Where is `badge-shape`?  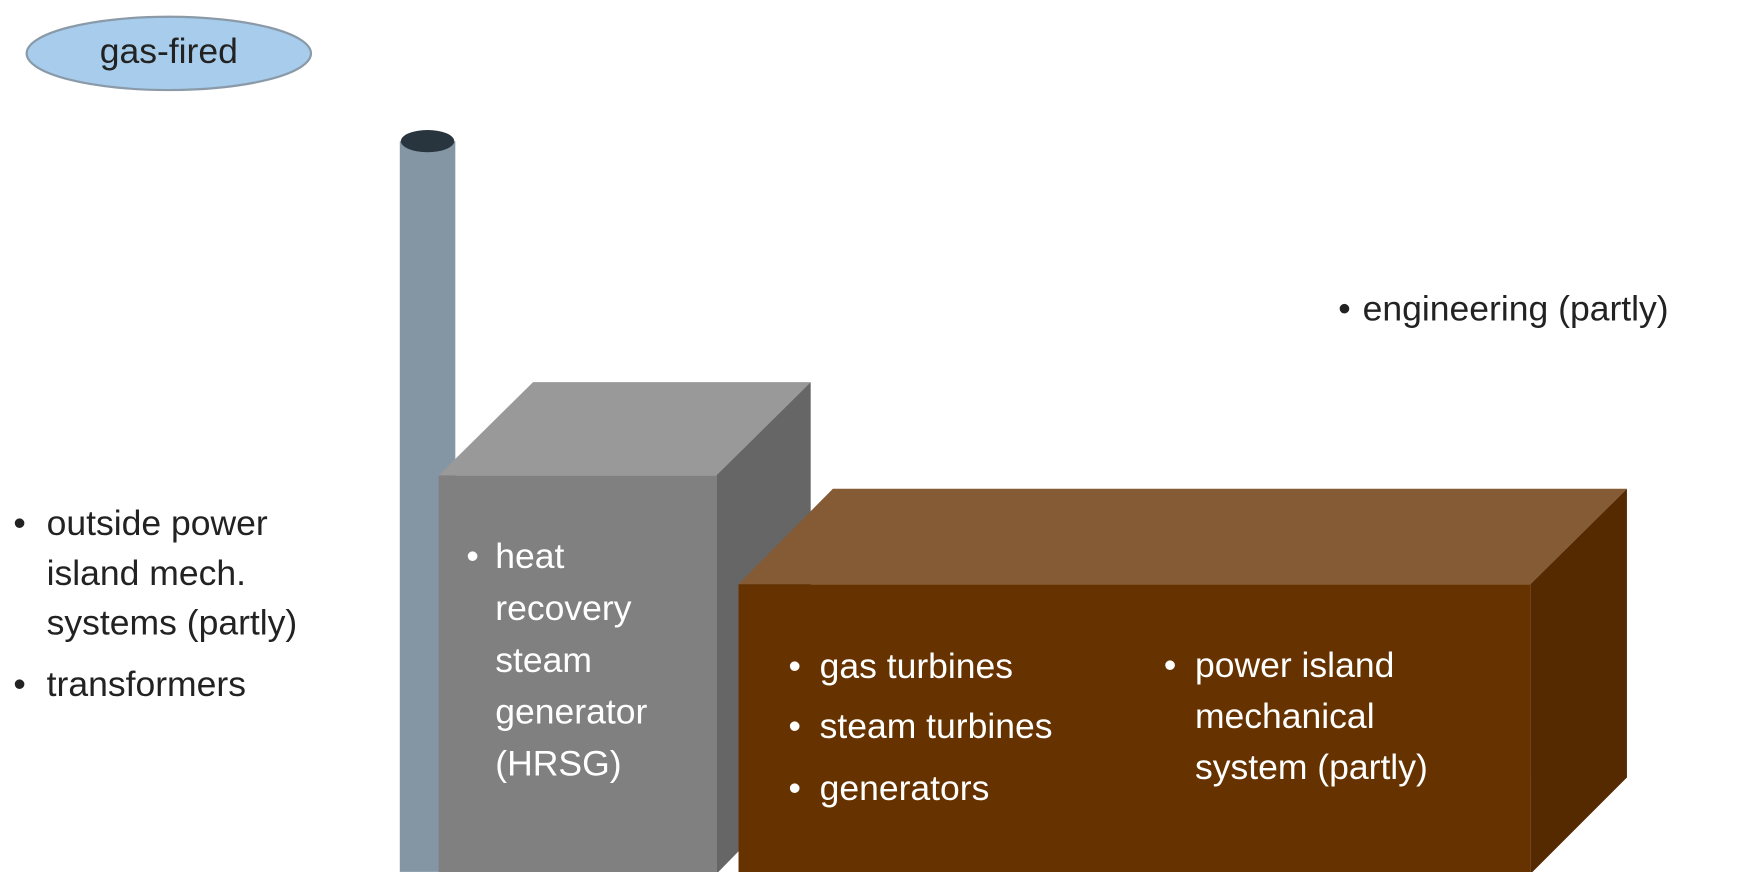
badge-shape is located at coordinates (169, 53).